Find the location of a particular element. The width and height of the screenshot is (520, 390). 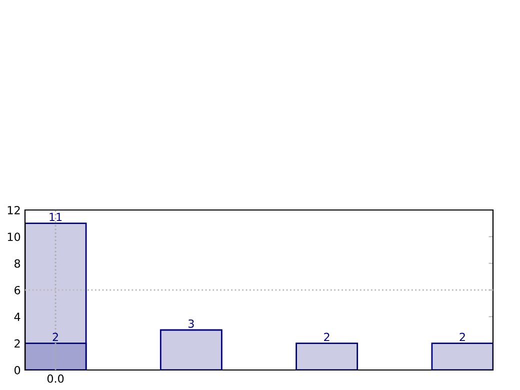

y-tick-label: 8 is located at coordinates (17, 263).